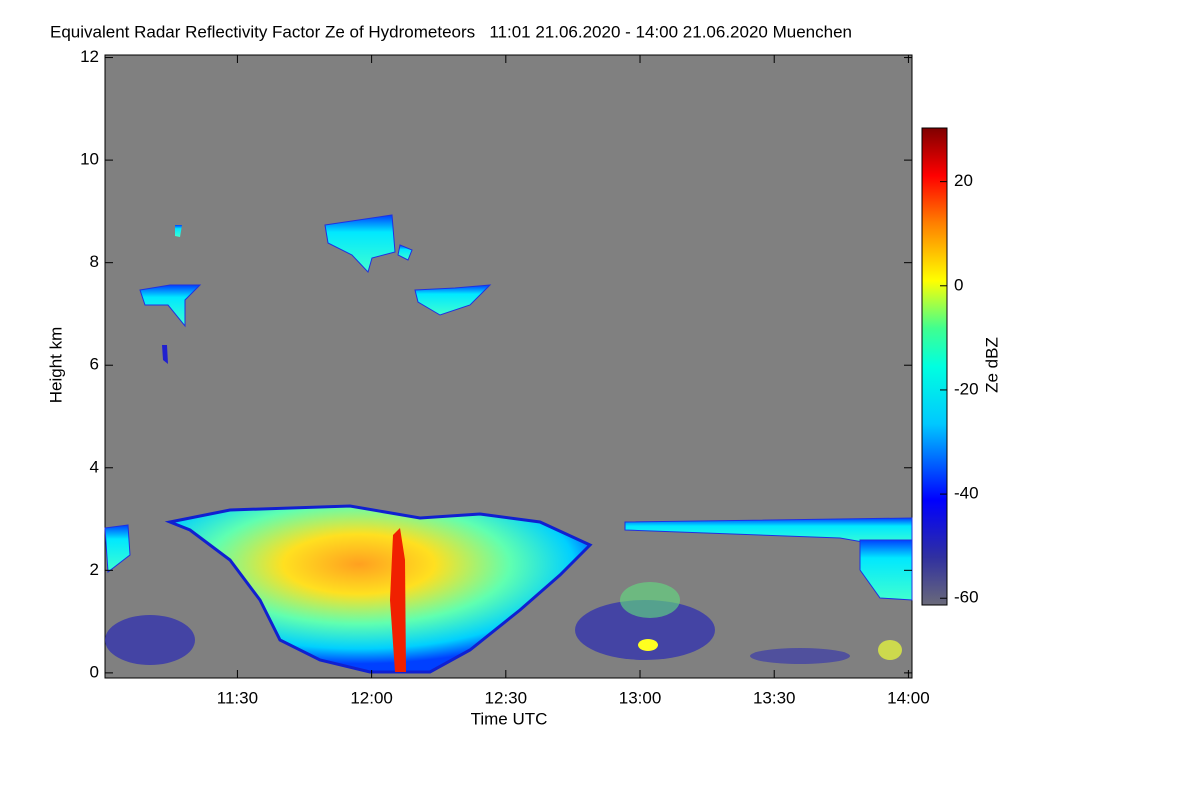  What do you see at coordinates (509, 718) in the screenshot?
I see `x-axis-label: Time UTC` at bounding box center [509, 718].